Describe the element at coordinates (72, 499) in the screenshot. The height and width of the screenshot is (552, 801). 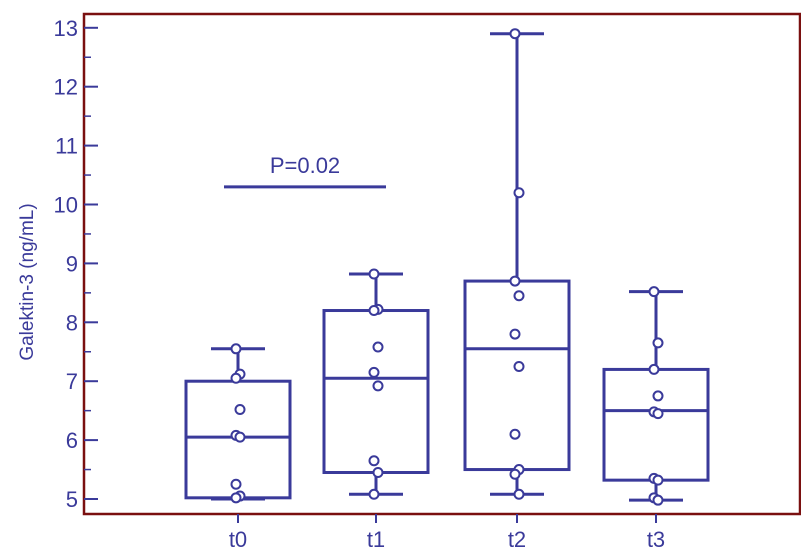
I see `y-tick-label: 5` at that location.